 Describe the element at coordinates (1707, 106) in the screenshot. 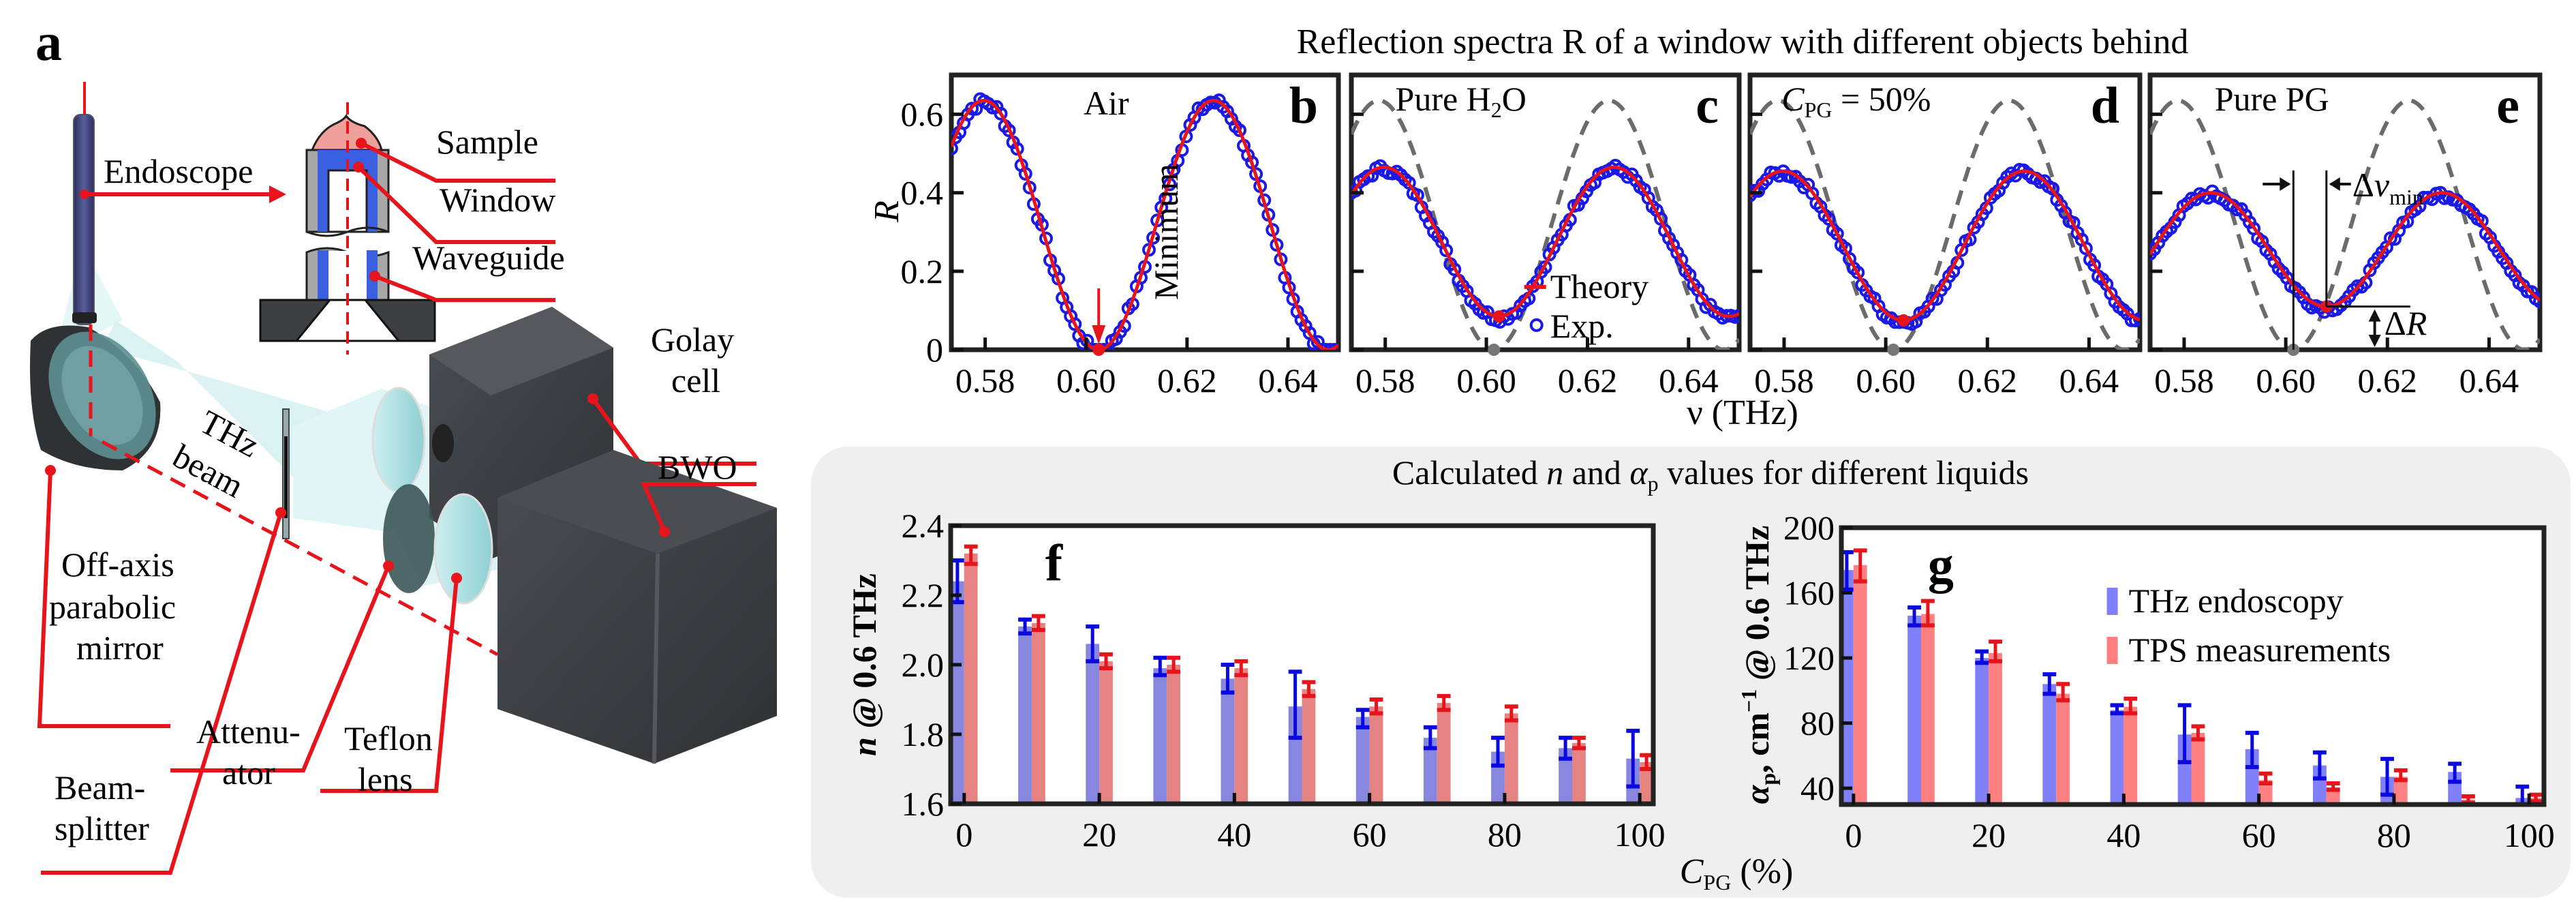

I see `panel-letter-c: c` at that location.